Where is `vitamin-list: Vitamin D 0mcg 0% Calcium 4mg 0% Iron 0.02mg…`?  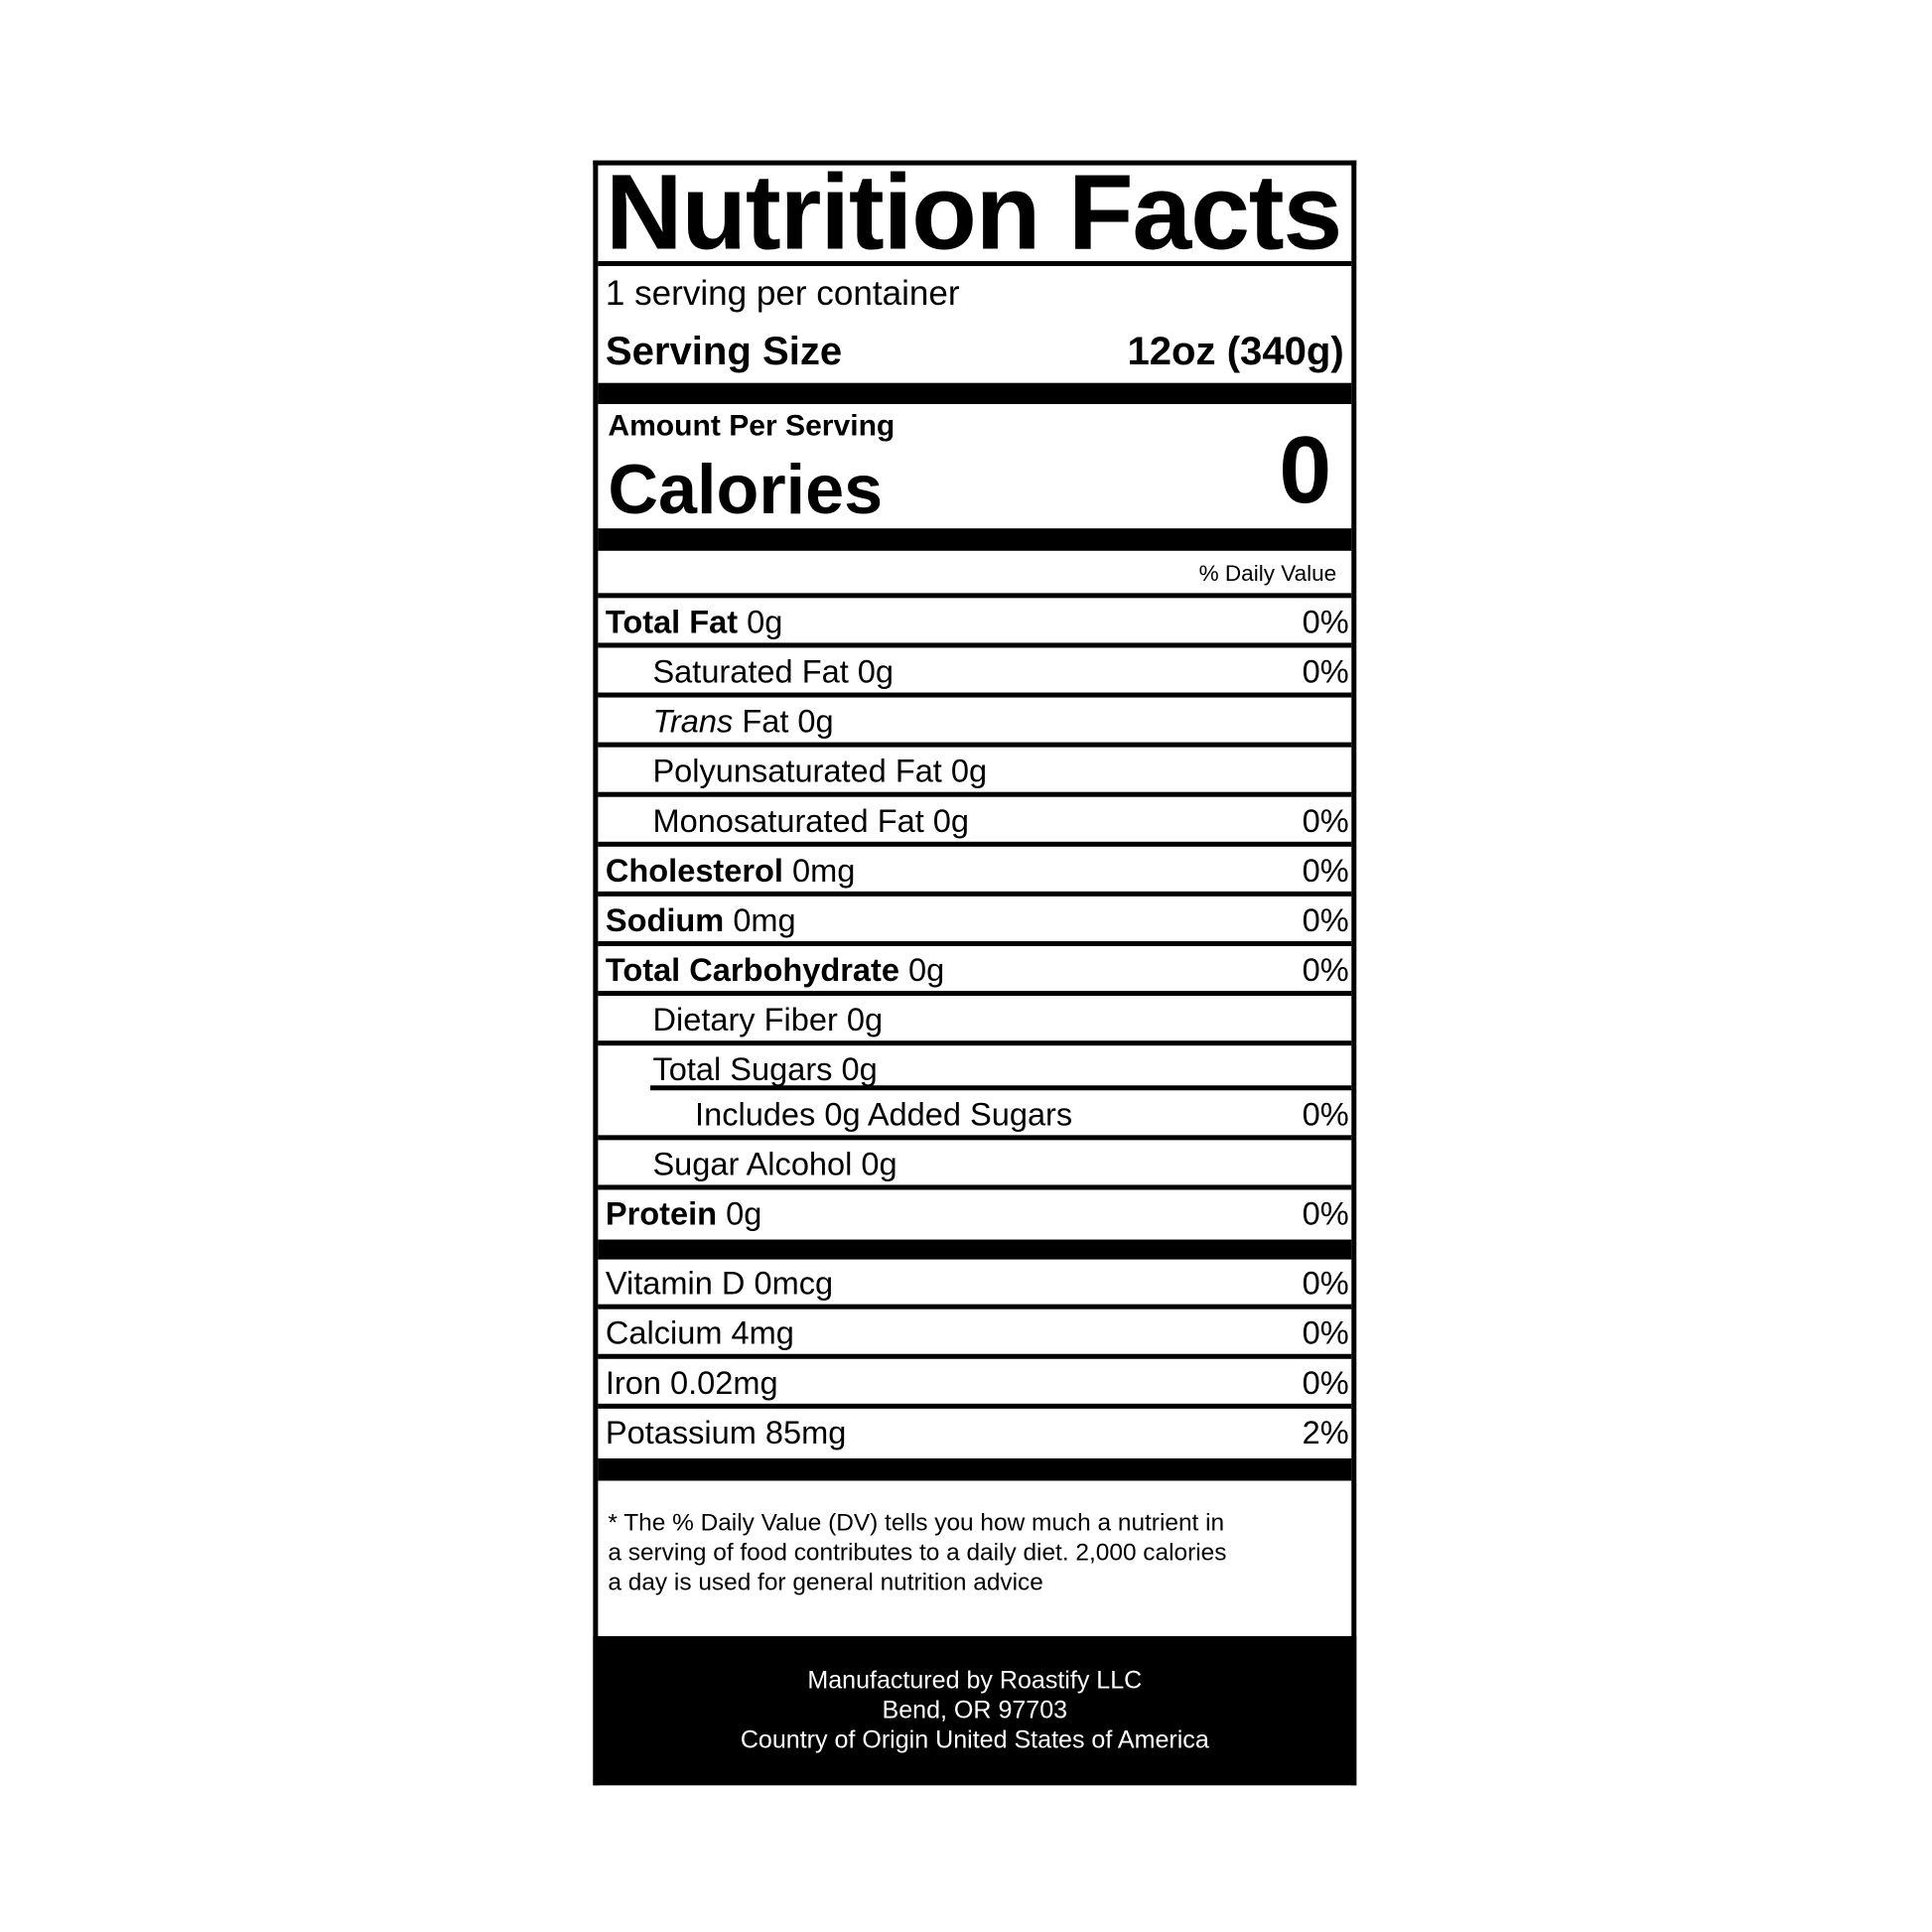
vitamin-list: Vitamin D 0mcg 0% Calcium 4mg 0% Iron 0.02mg… is located at coordinates (975, 1356).